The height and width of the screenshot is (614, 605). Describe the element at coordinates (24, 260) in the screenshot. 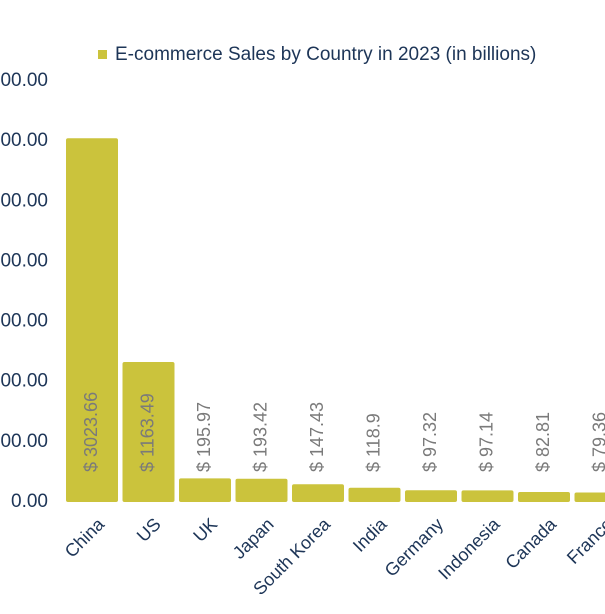

I see `y-tick-label: 2000.00` at that location.